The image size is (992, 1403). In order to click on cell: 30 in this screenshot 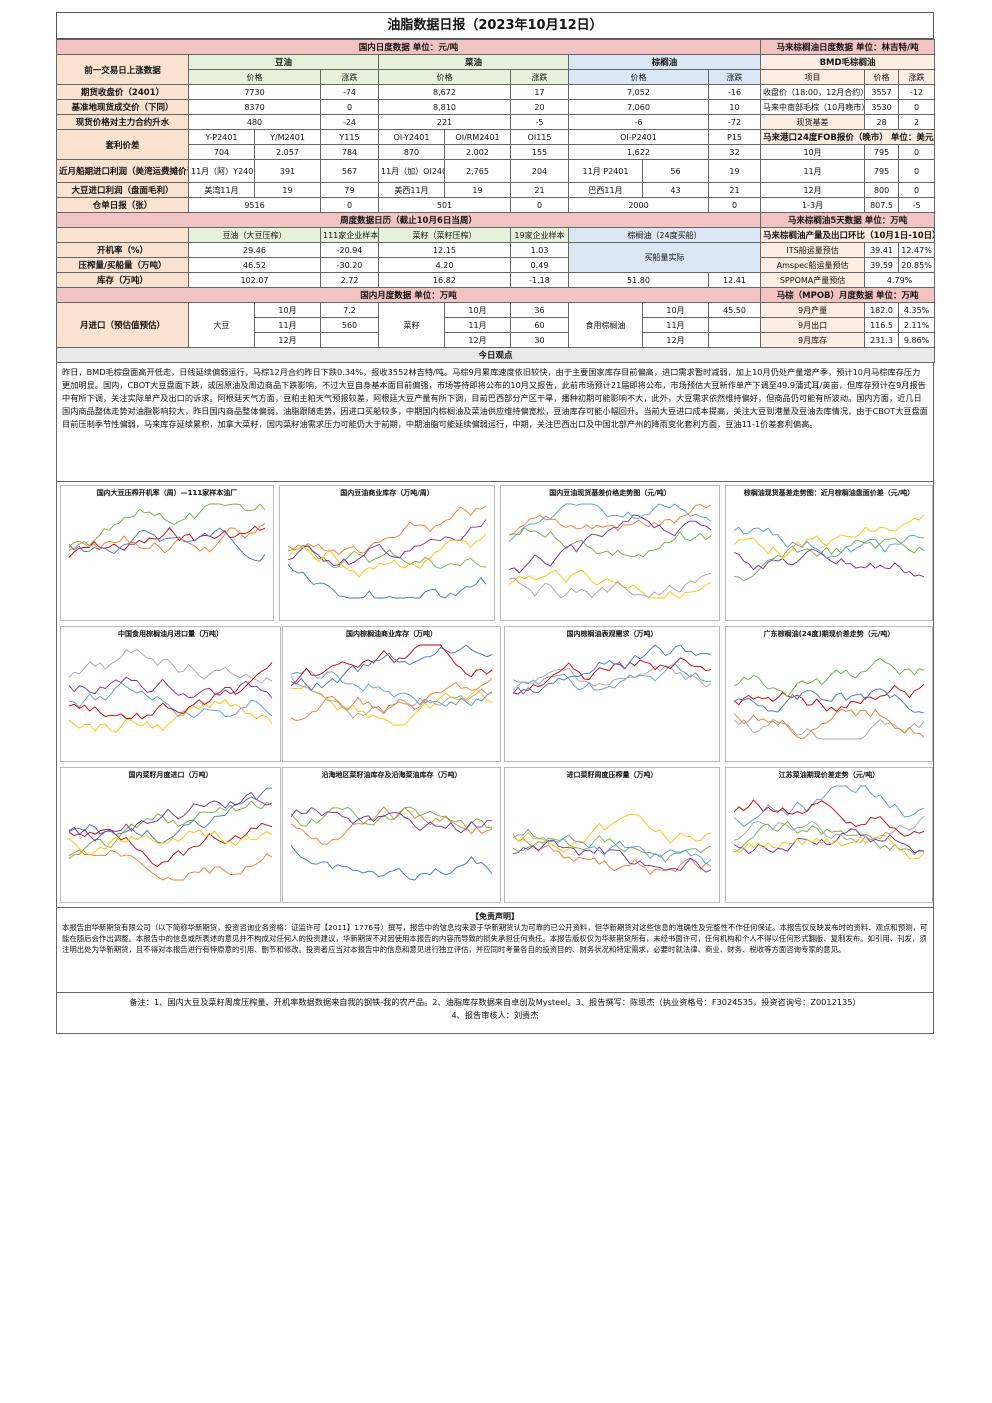, I will do `click(539, 340)`.